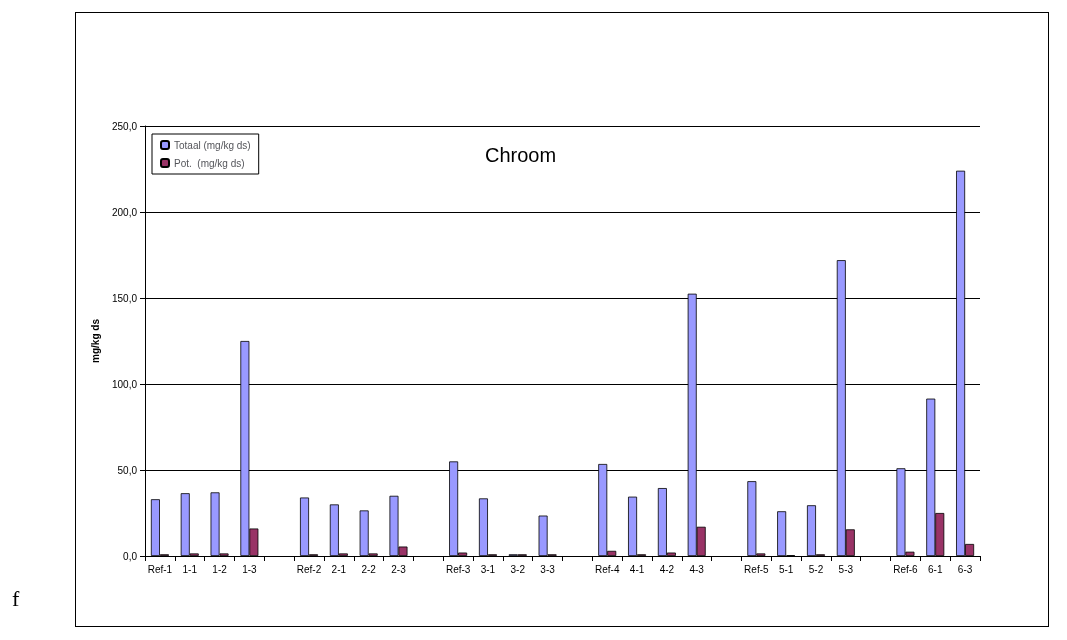  I want to click on x-tick-label: 3-1, so click(488, 569).